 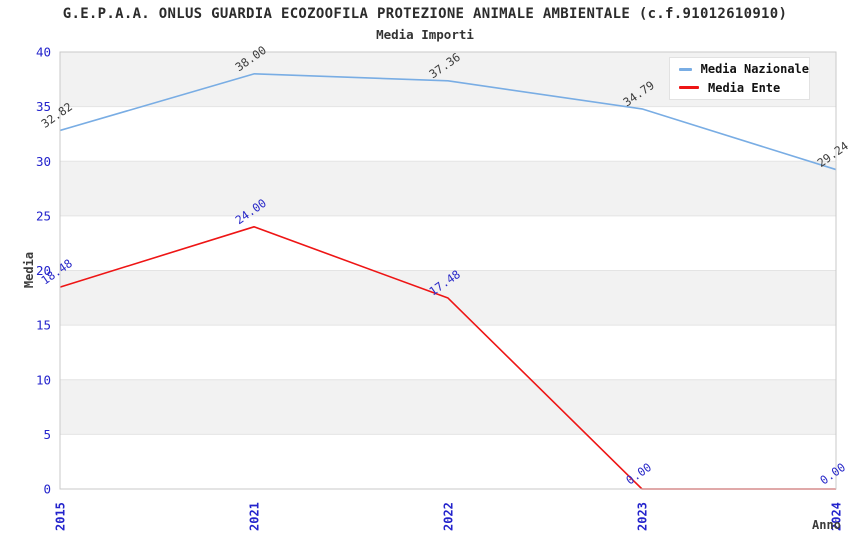 I want to click on chart-subtitle: Media Importi, so click(x=425, y=34).